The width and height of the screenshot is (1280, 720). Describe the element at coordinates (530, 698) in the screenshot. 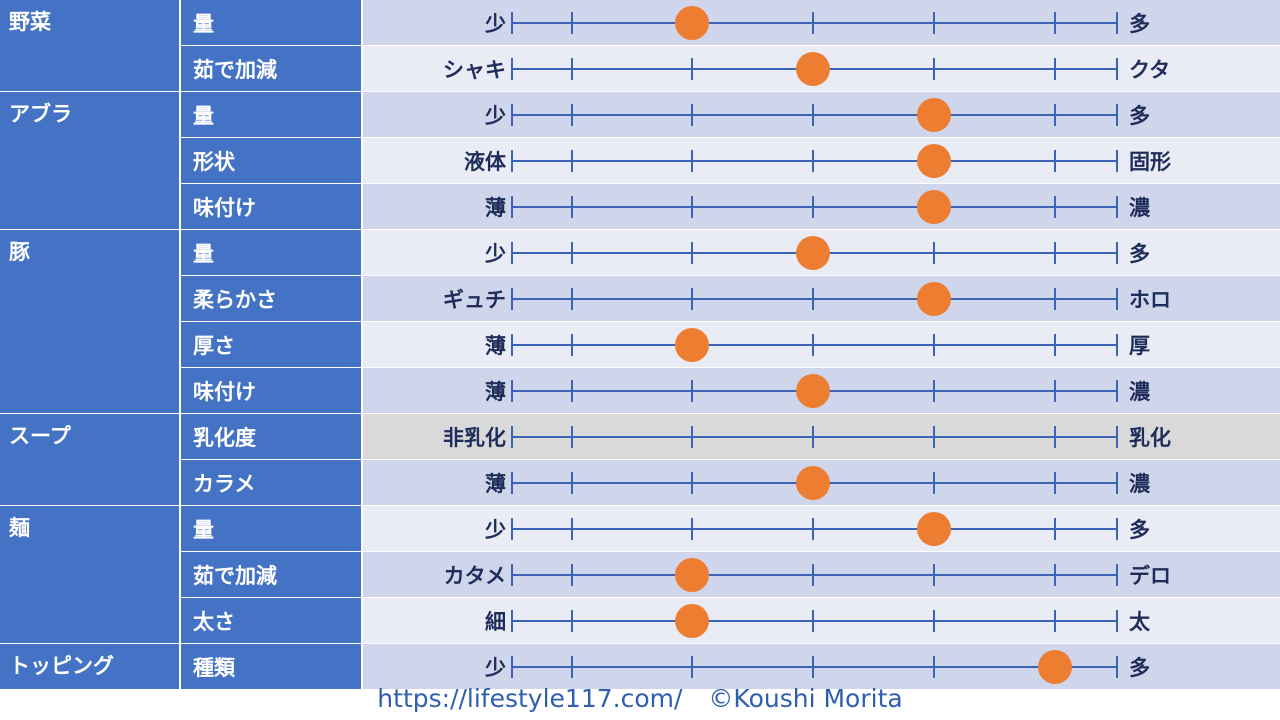

I see `footer-url: https://lifestyle117.com/` at that location.